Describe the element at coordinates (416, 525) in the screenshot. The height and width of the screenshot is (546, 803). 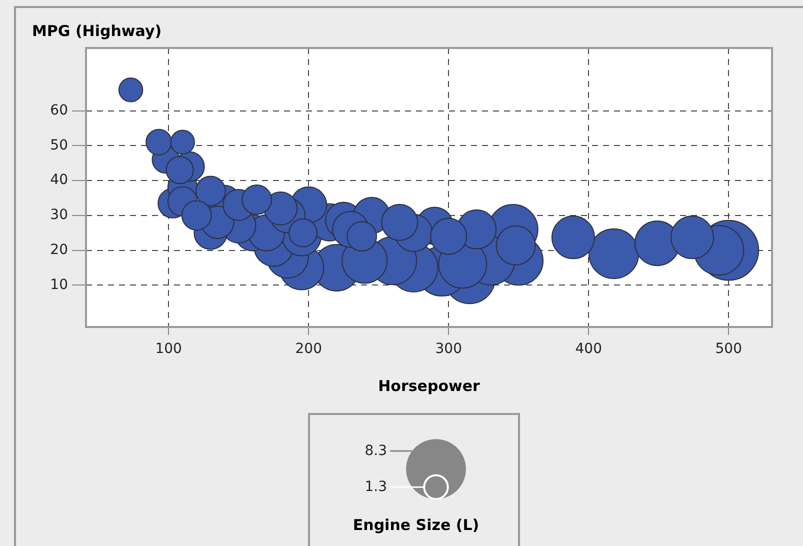
I see `legend-title: Engine Size (L)` at that location.